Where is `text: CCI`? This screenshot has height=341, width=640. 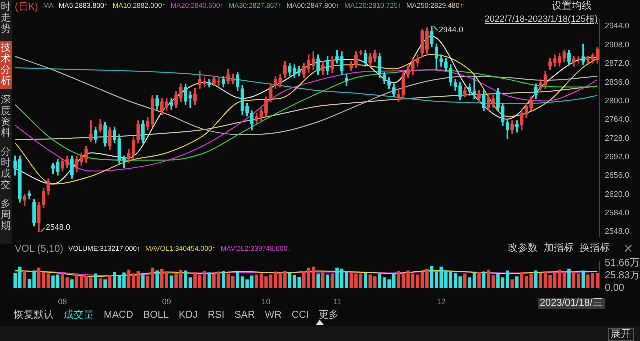
text: CCI is located at coordinates (301, 315).